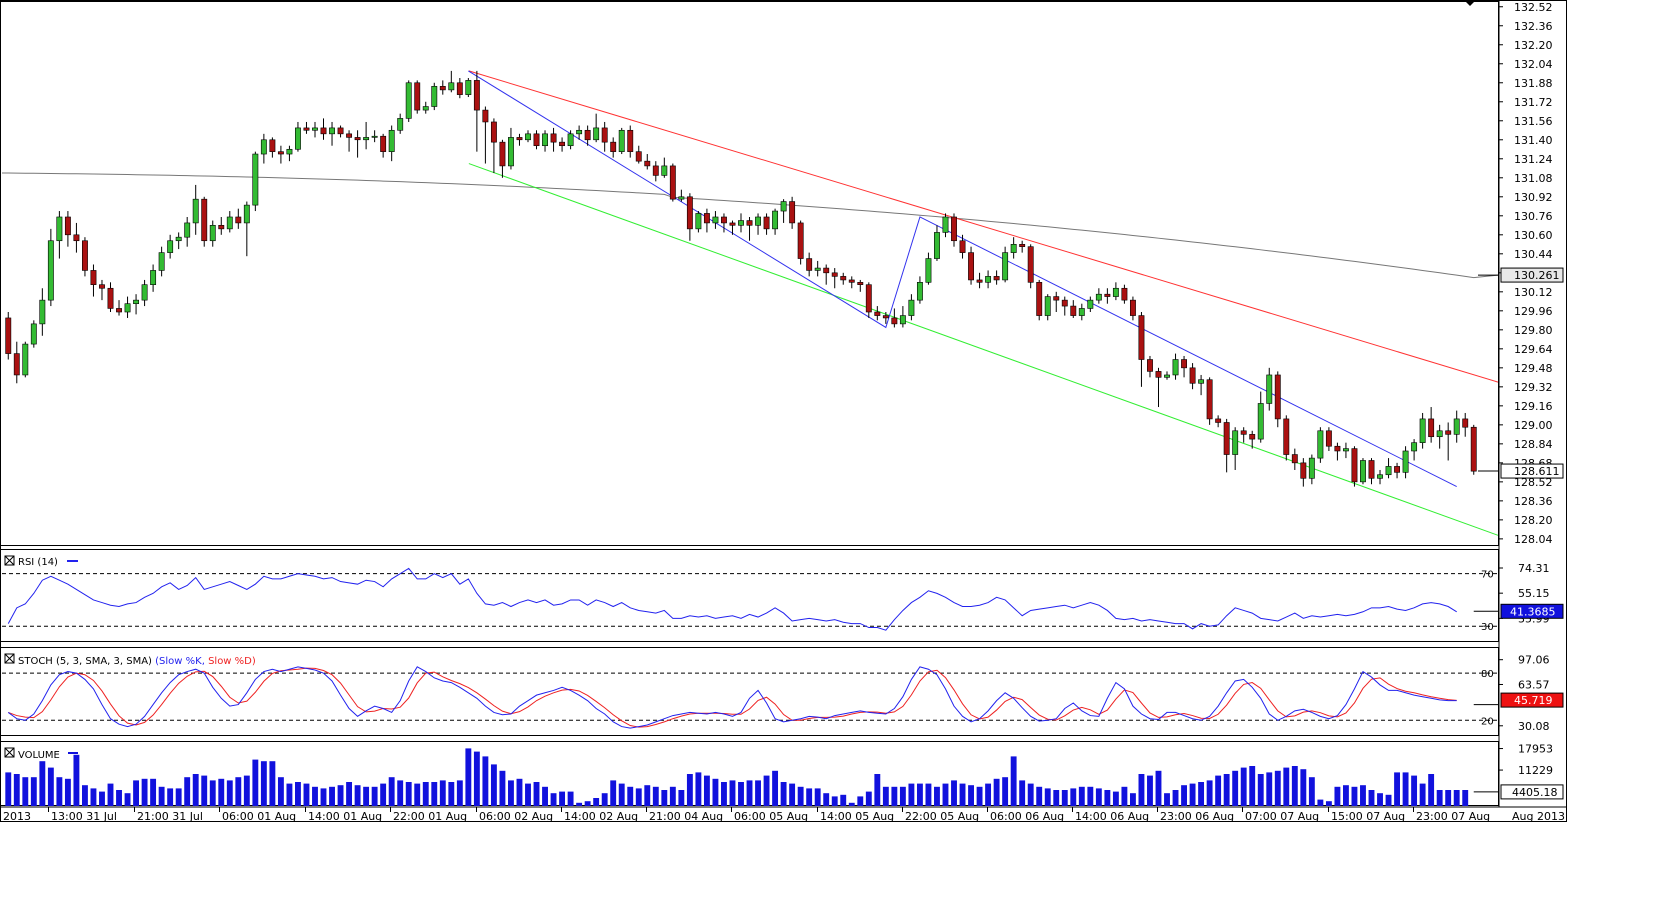  What do you see at coordinates (9, 560) in the screenshot?
I see `rsi-close-cross-icon` at bounding box center [9, 560].